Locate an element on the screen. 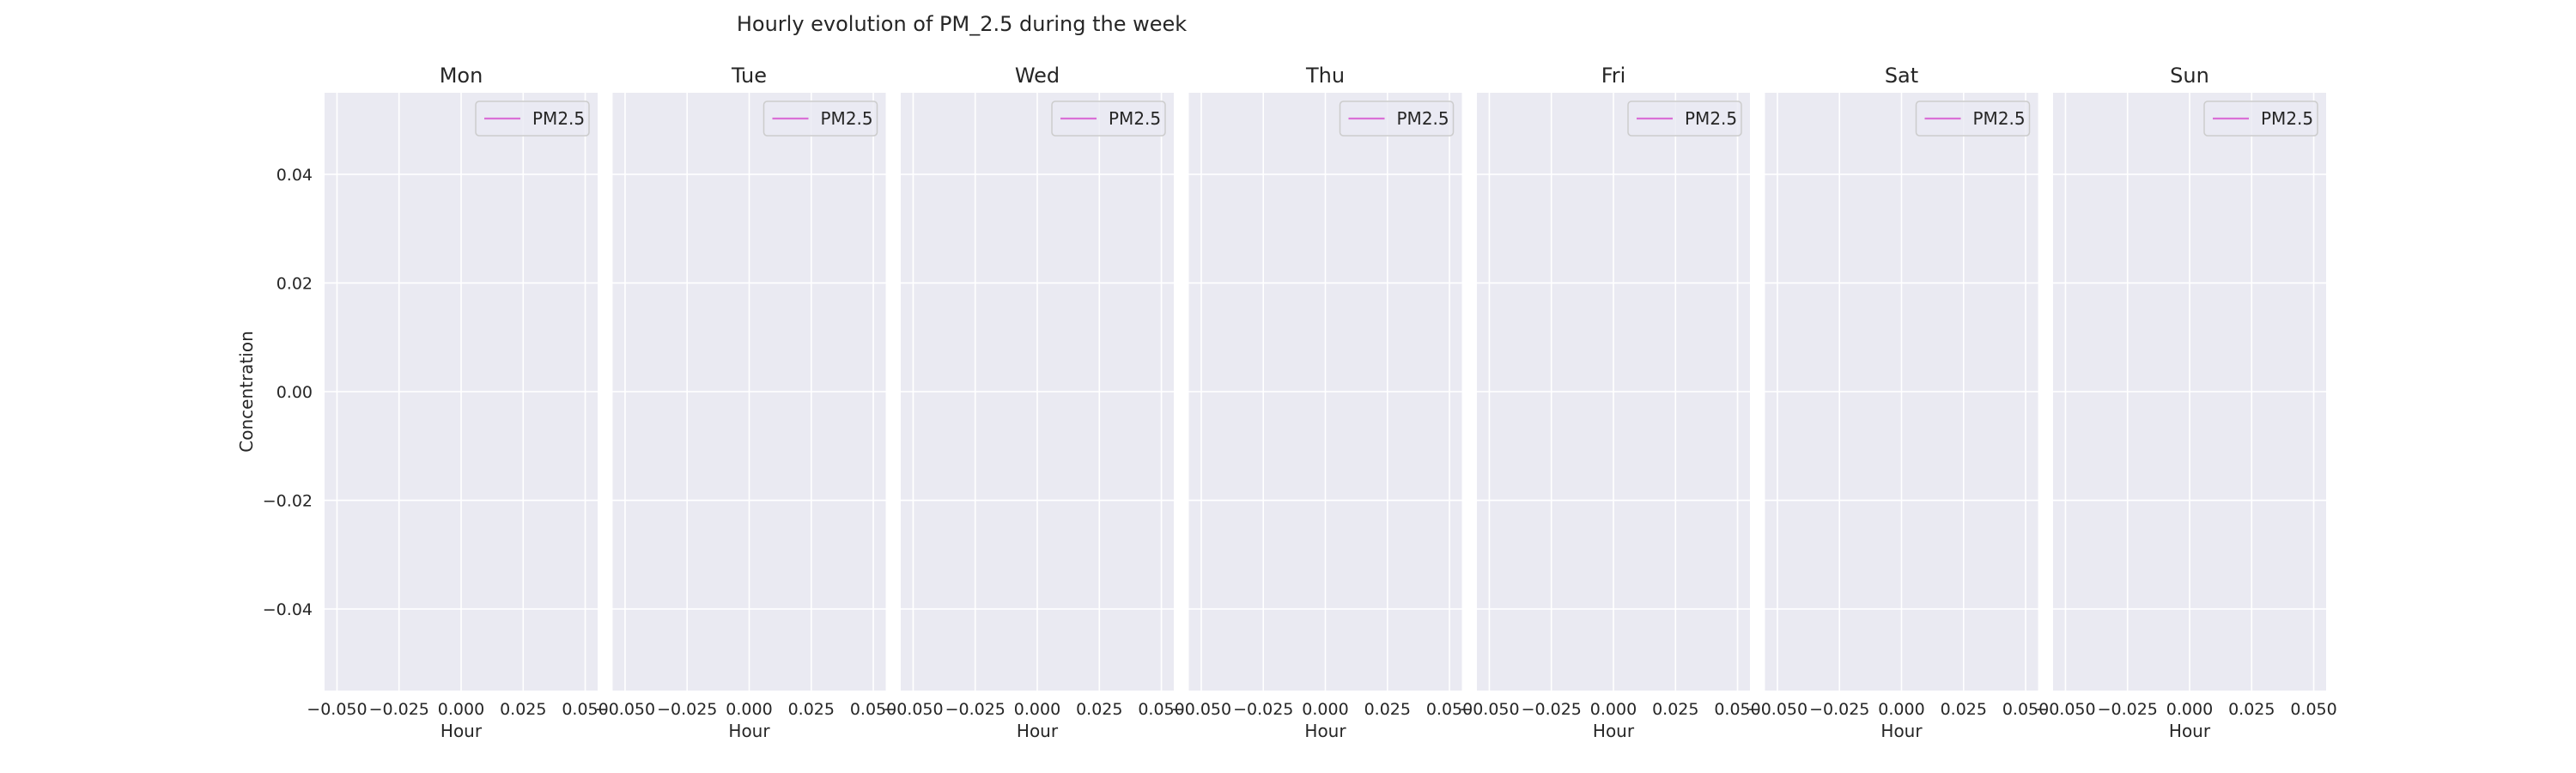 This screenshot has height=773, width=2576. y-tick-label: 0.00 is located at coordinates (294, 392).